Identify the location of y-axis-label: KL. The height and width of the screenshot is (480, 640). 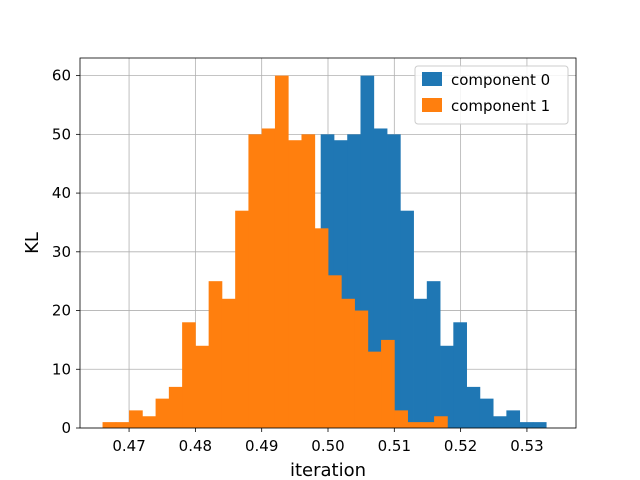
(32, 243).